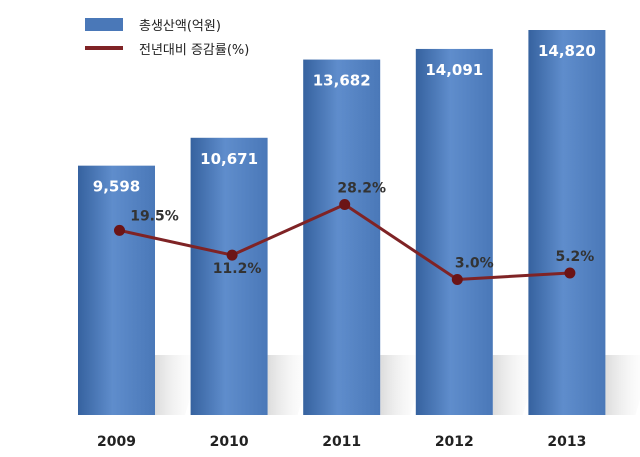  I want to click on growth-value-label: 5.2%, so click(574, 257).